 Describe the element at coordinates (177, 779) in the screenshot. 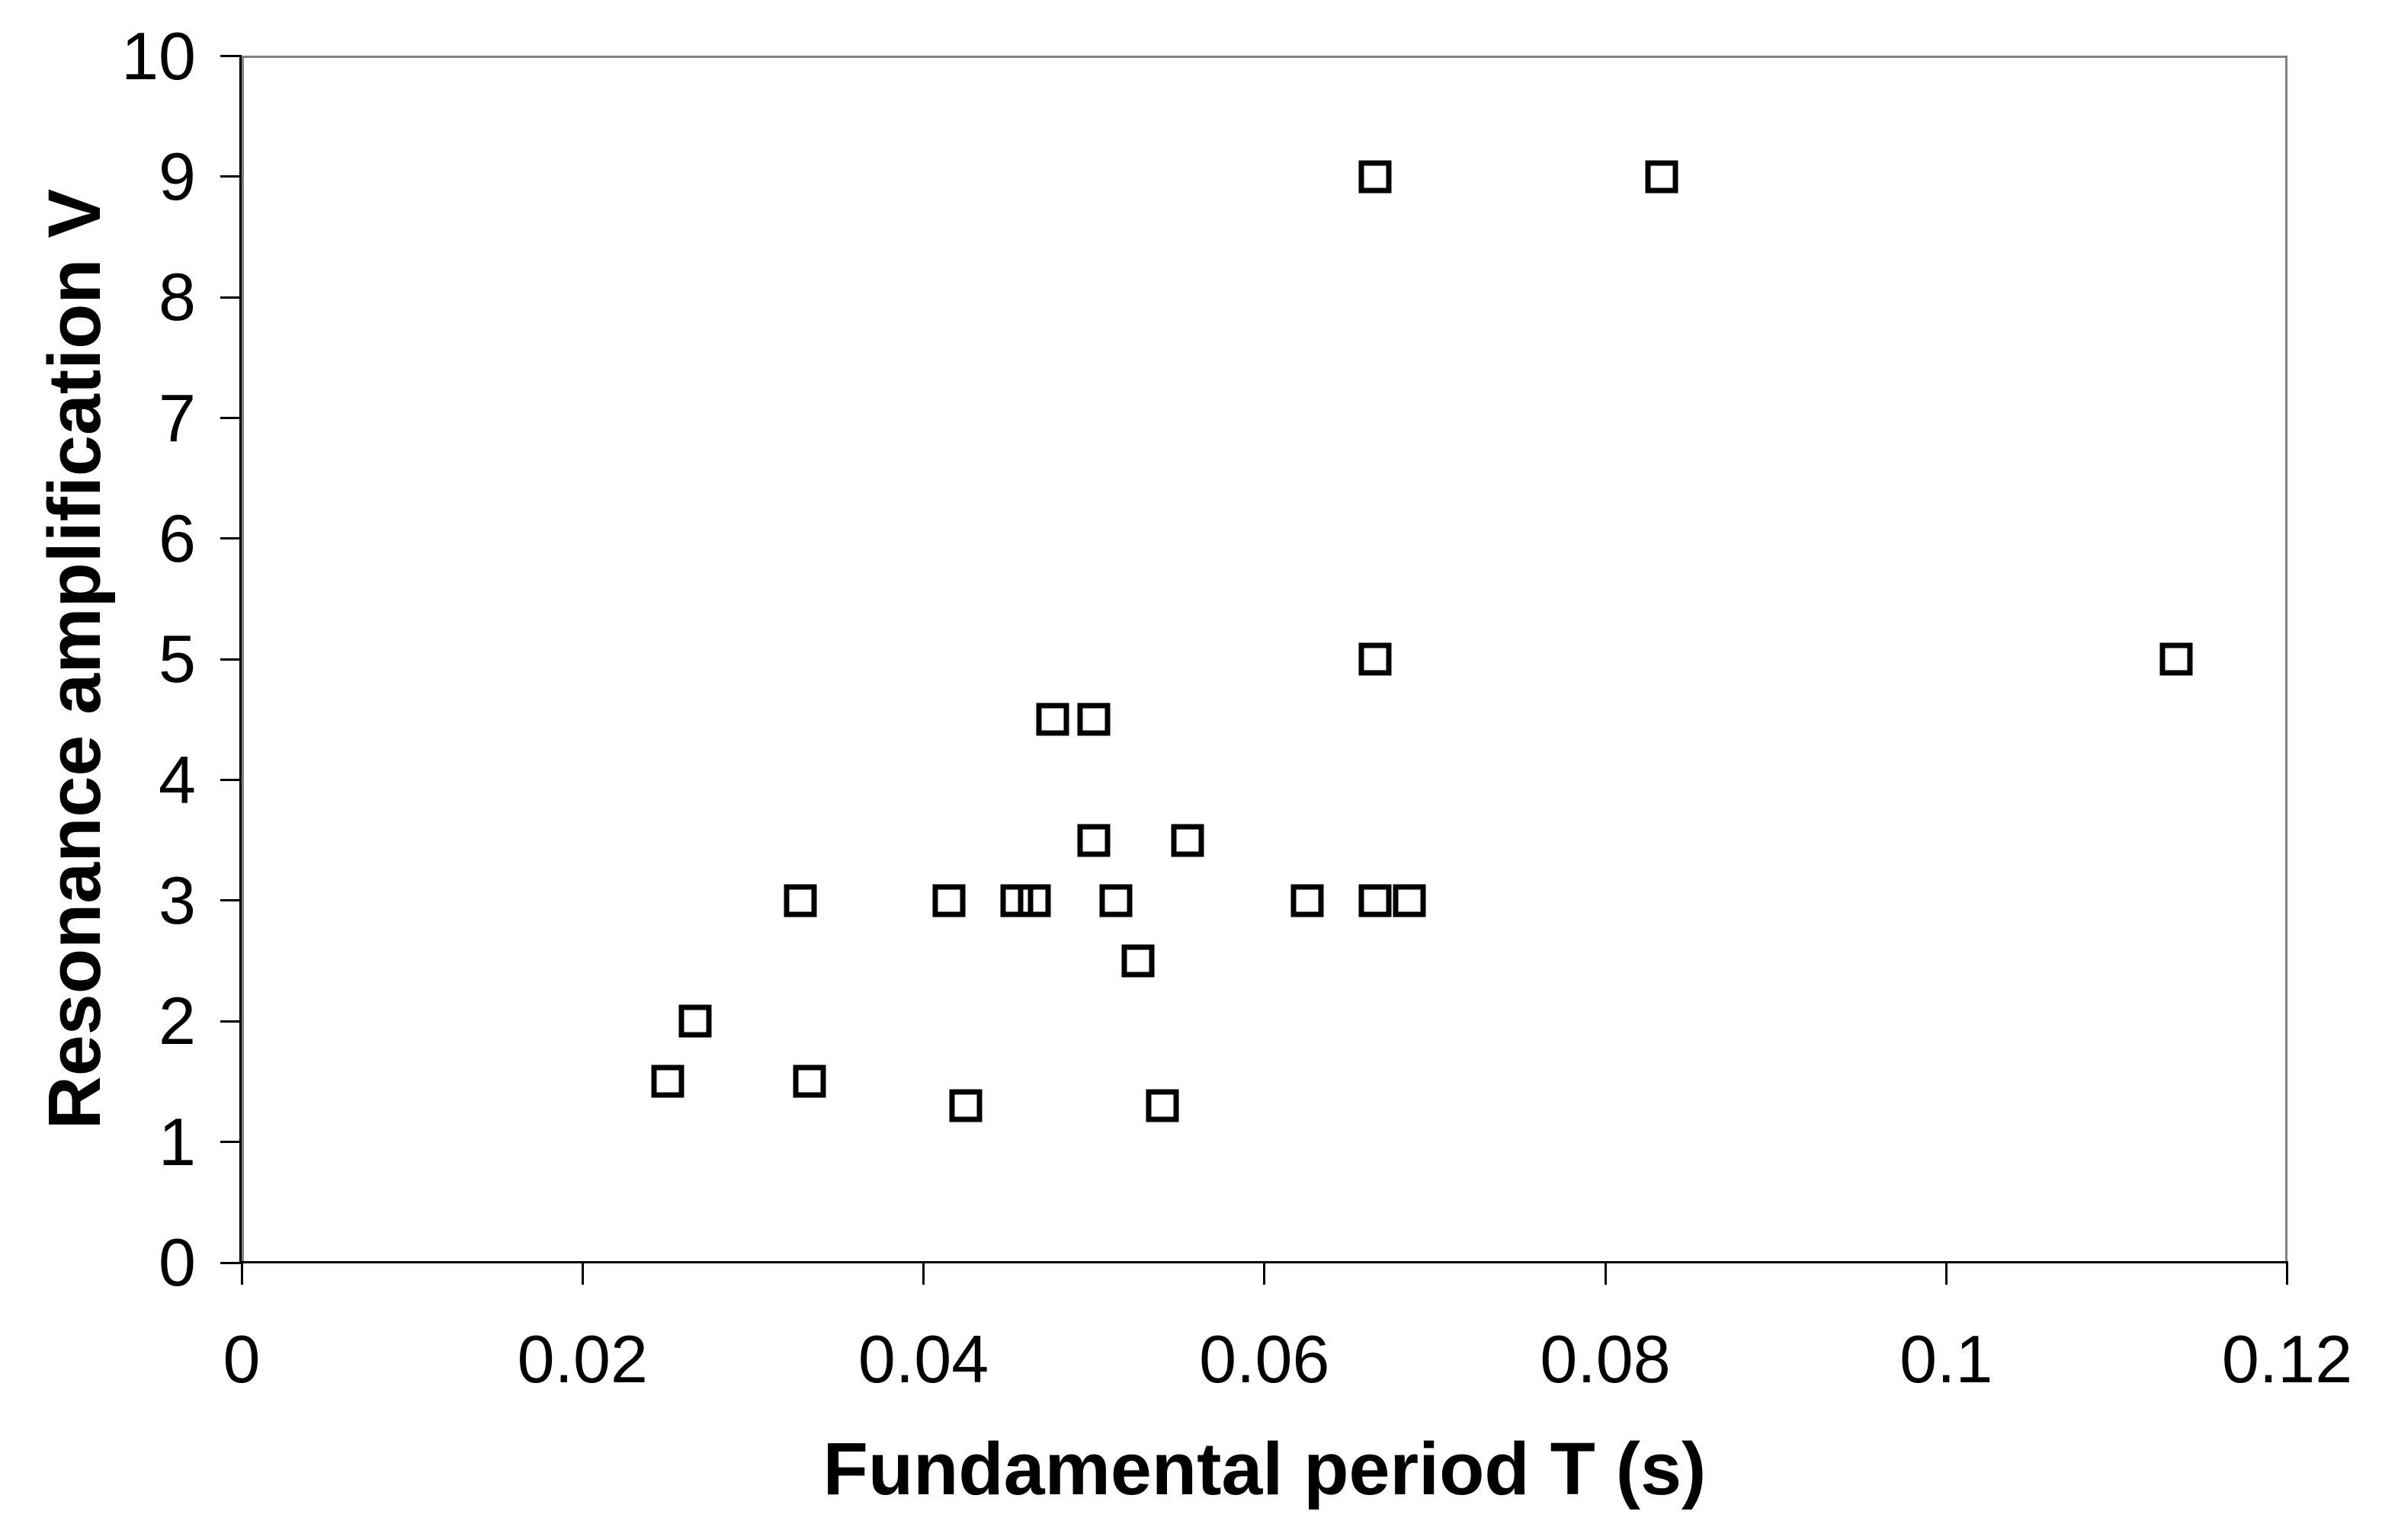

I see `y-tick-label: 4` at that location.